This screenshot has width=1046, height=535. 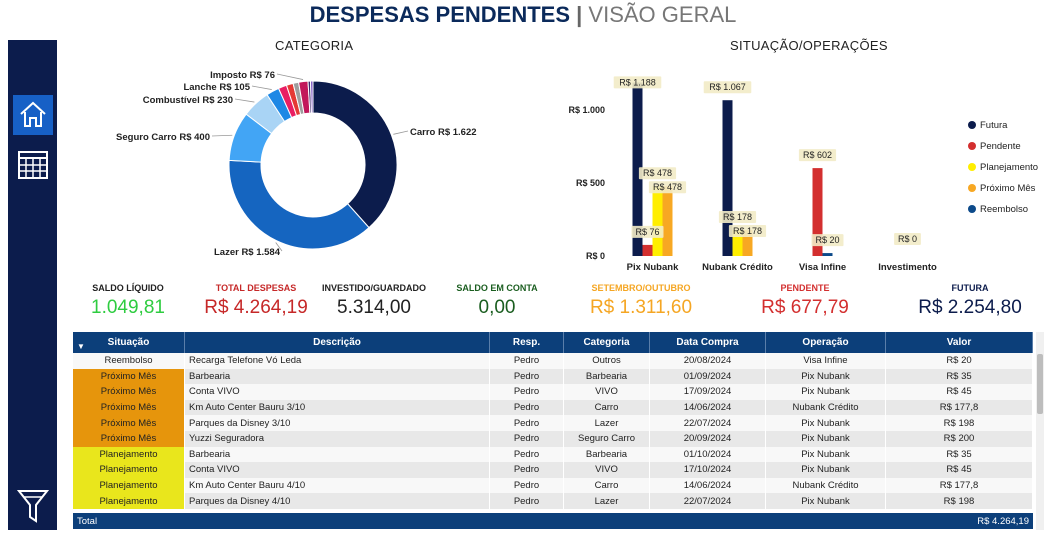 What do you see at coordinates (708, 342) in the screenshot?
I see `column-header: Data Compra` at bounding box center [708, 342].